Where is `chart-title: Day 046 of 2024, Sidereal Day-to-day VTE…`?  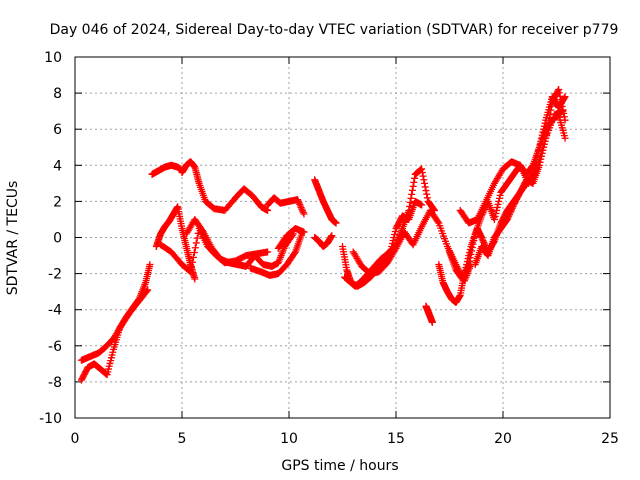
chart-title: Day 046 of 2024, Sidereal Day-to-day VTE… is located at coordinates (334, 30).